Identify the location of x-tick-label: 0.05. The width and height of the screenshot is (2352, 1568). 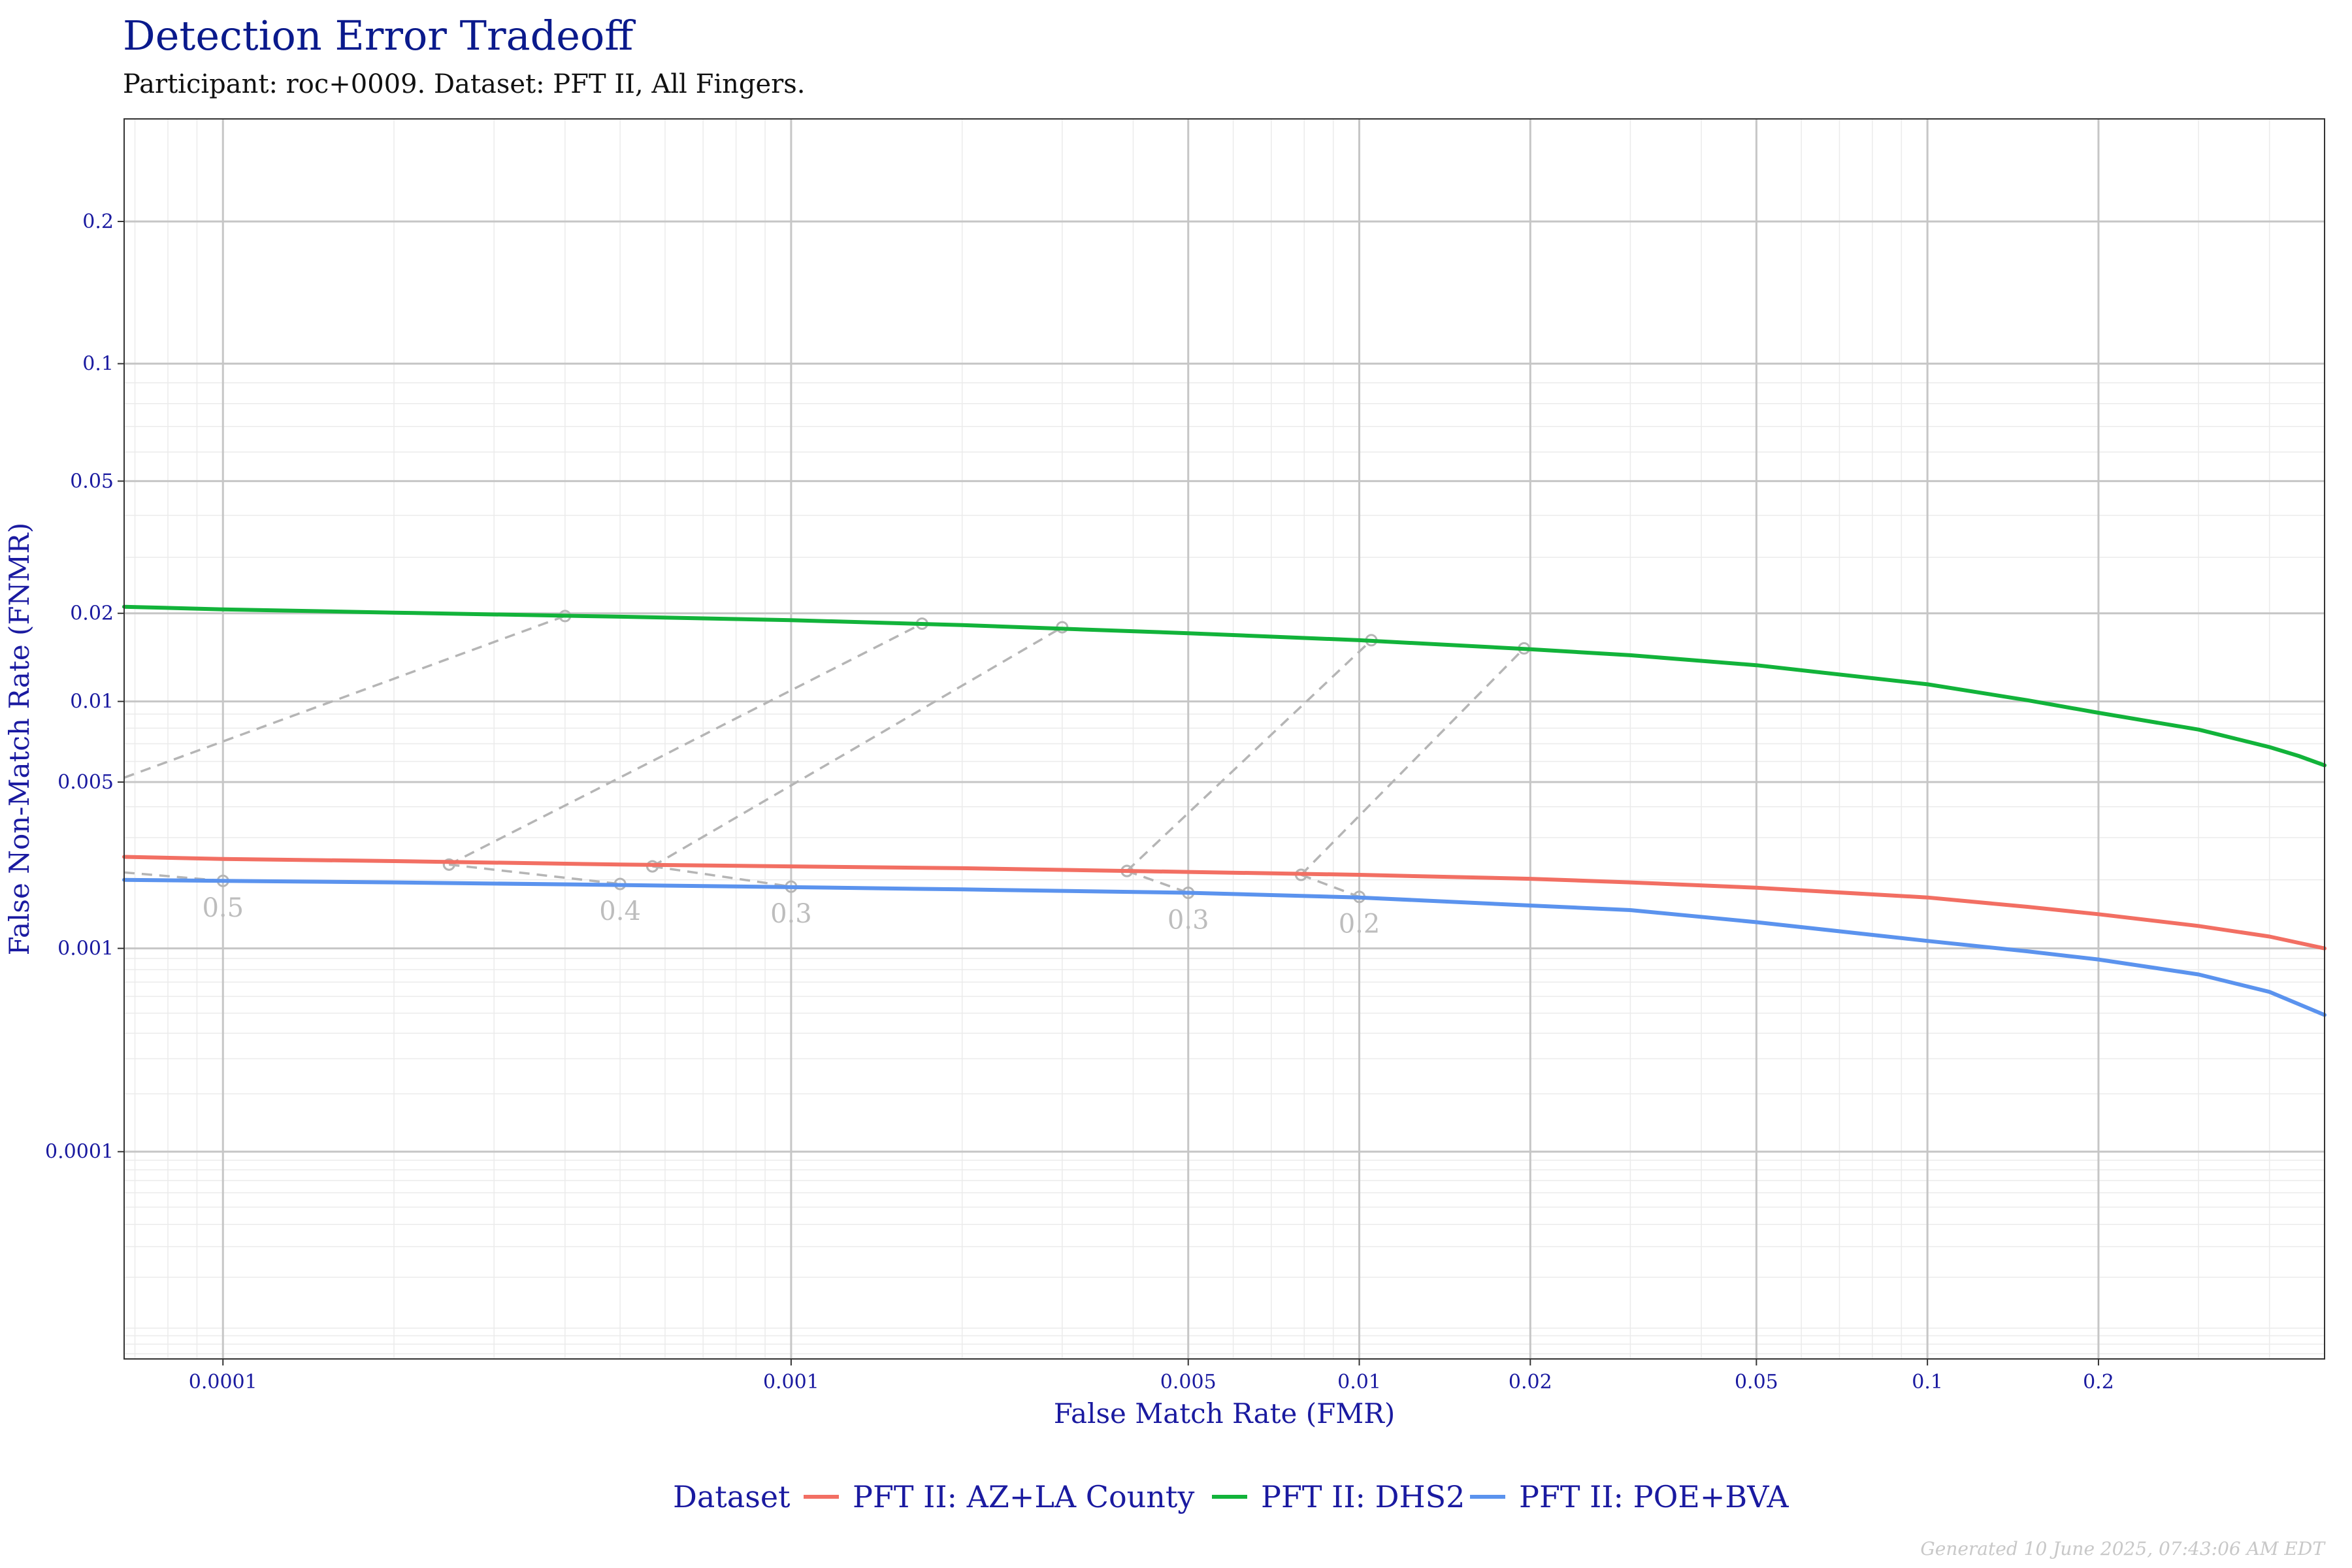
(1756, 1382).